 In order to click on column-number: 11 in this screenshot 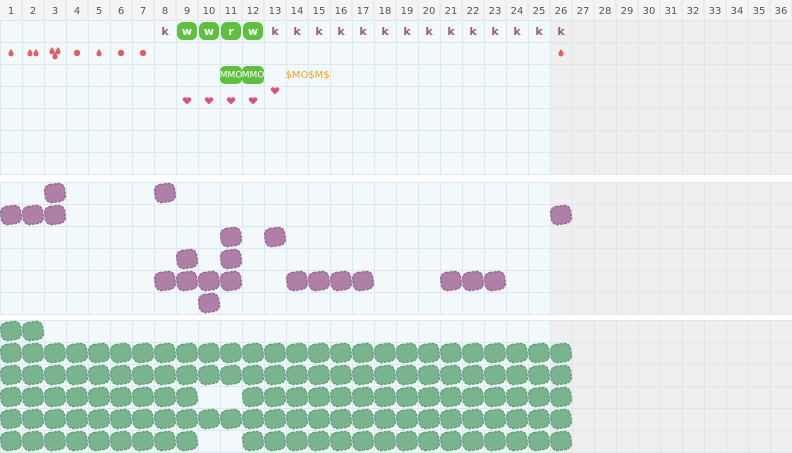, I will do `click(231, 11)`.